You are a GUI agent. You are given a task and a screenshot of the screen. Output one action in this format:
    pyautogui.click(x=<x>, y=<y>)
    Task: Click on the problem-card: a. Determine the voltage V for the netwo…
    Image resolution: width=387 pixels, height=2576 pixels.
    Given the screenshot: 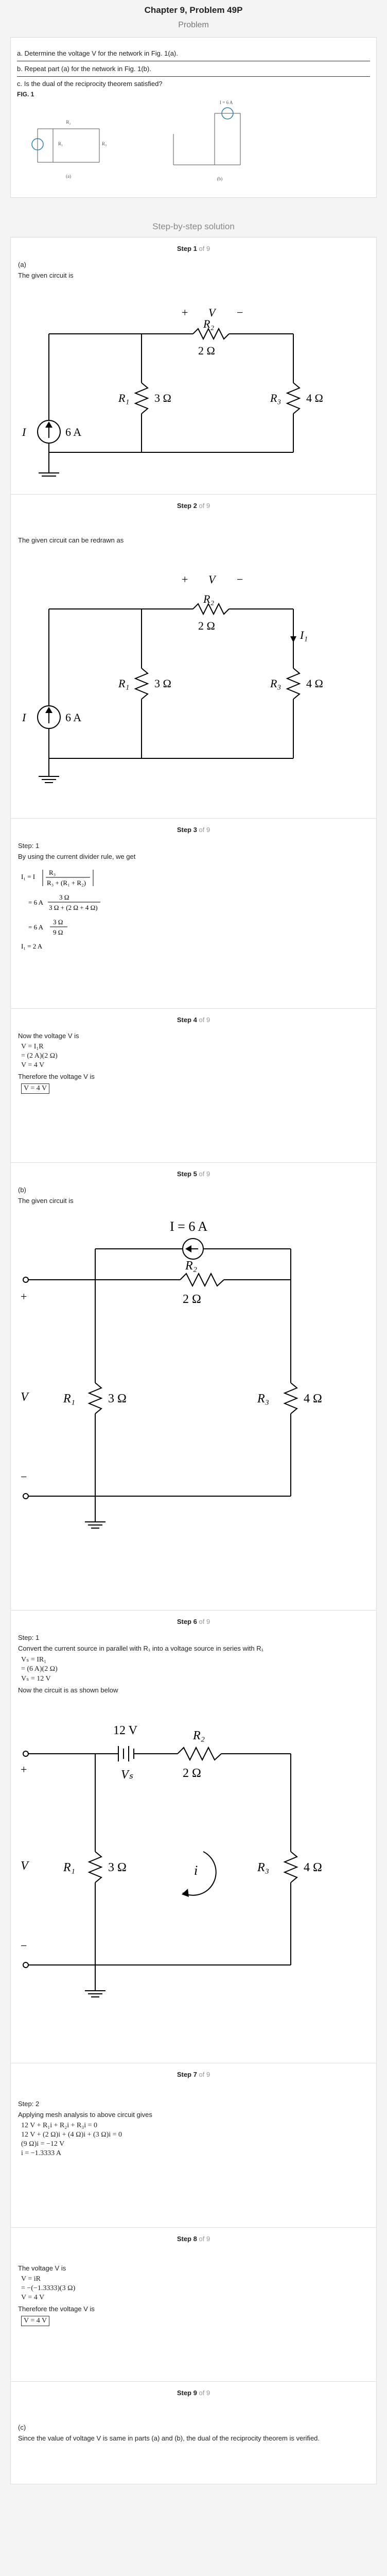 What is the action you would take?
    pyautogui.click(x=193, y=117)
    